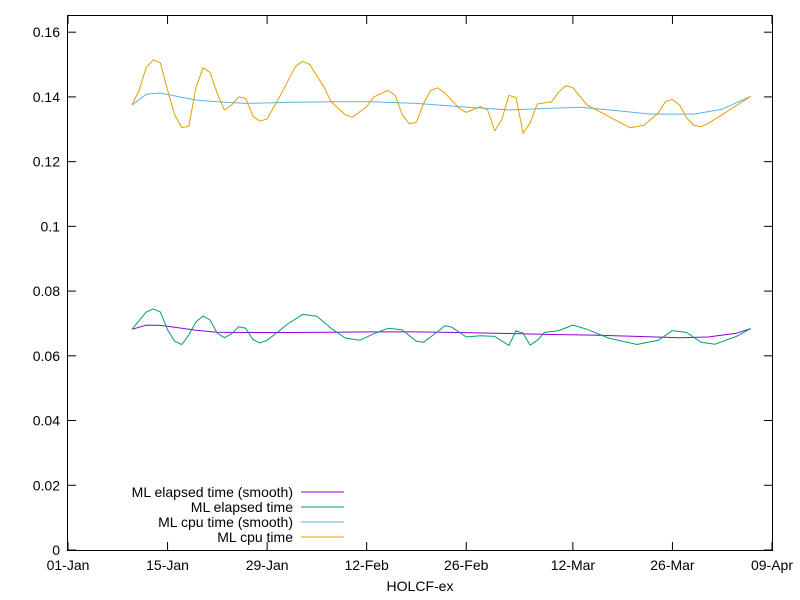 The width and height of the screenshot is (800, 600). What do you see at coordinates (225, 522) in the screenshot?
I see `legend-label-ml-cpu-time-smooth: ML cpu time (smooth)` at bounding box center [225, 522].